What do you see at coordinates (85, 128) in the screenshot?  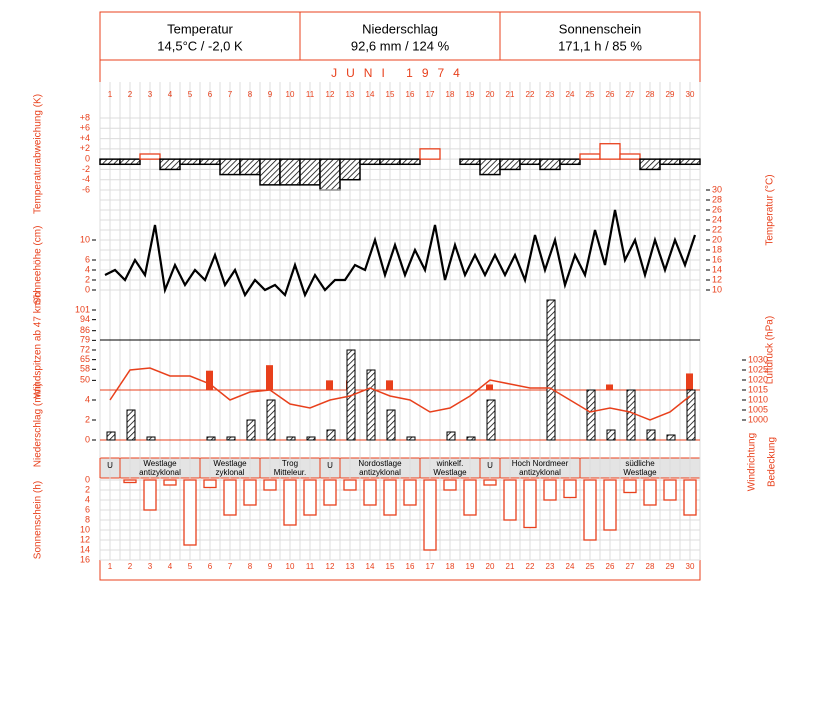 I see `tick-label: +6` at bounding box center [85, 128].